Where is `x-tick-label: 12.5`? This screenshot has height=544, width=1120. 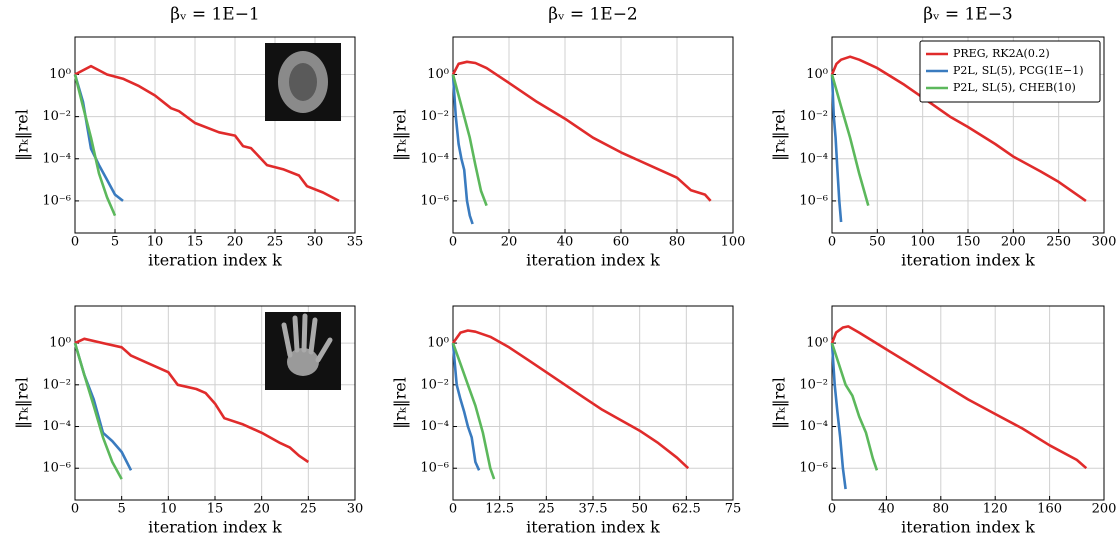
x-tick-label: 12.5 is located at coordinates (499, 509).